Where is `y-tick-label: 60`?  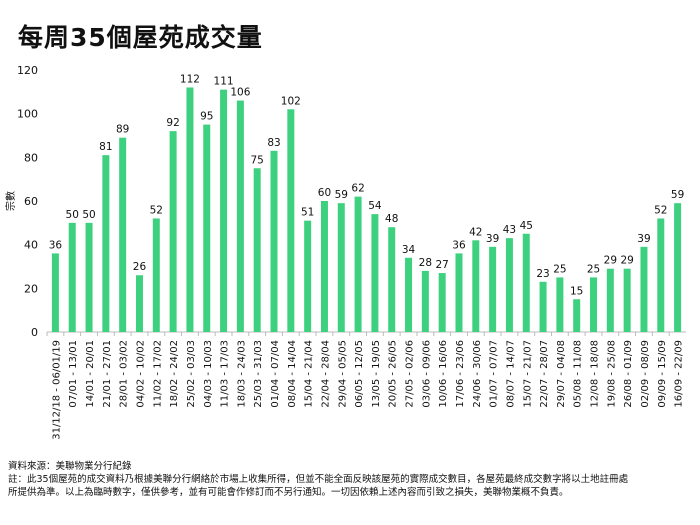
y-tick-label: 60 is located at coordinates (31, 201).